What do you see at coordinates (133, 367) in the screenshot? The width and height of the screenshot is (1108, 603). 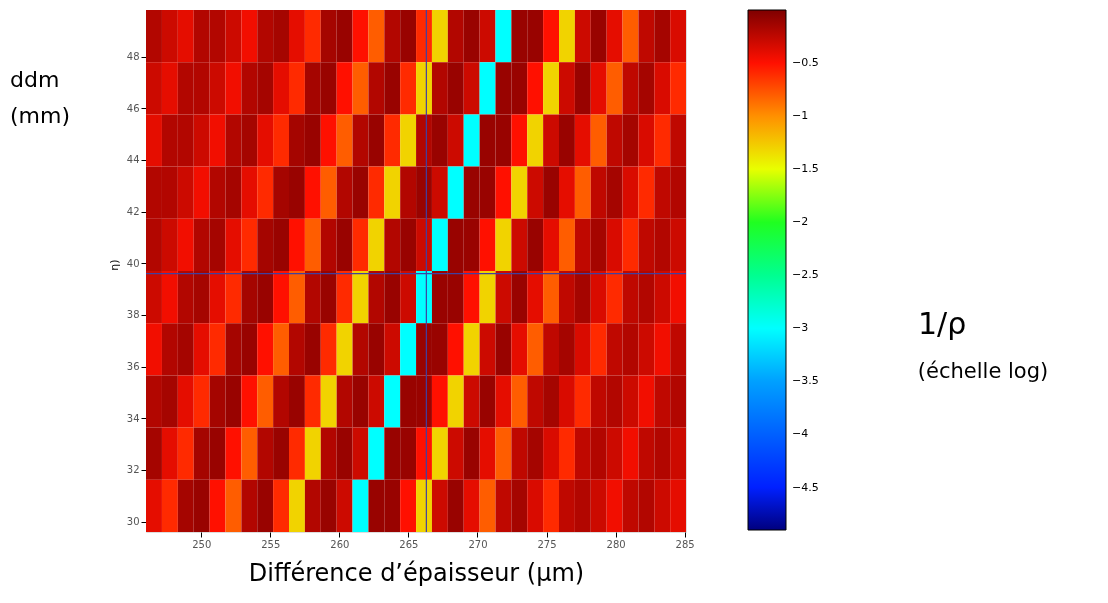 I see `y-tick-label: 36` at bounding box center [133, 367].